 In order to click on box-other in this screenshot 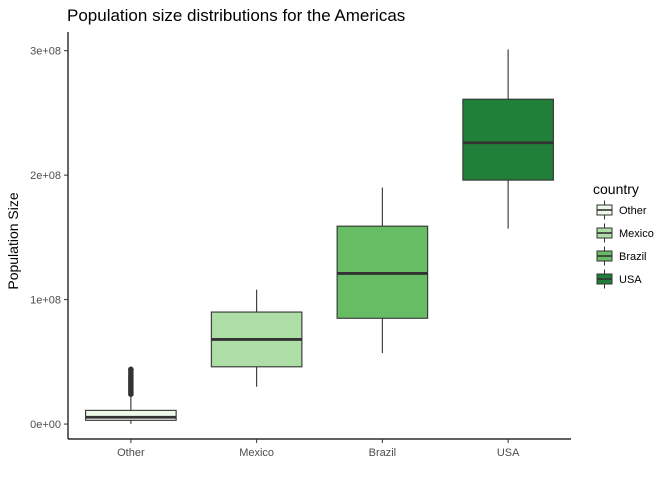, I will do `click(131, 415)`.